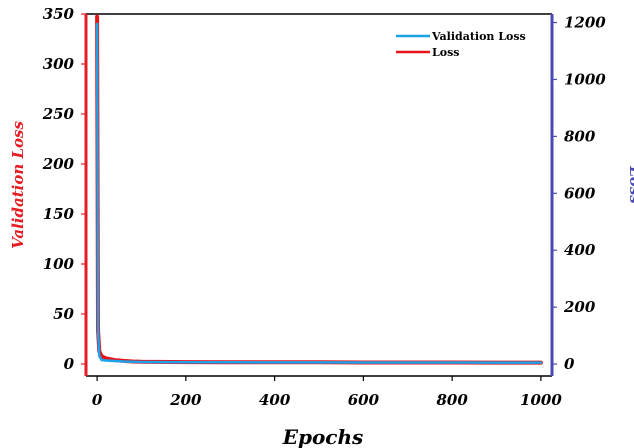  I want to click on x-tick-label: 800, so click(452, 400).